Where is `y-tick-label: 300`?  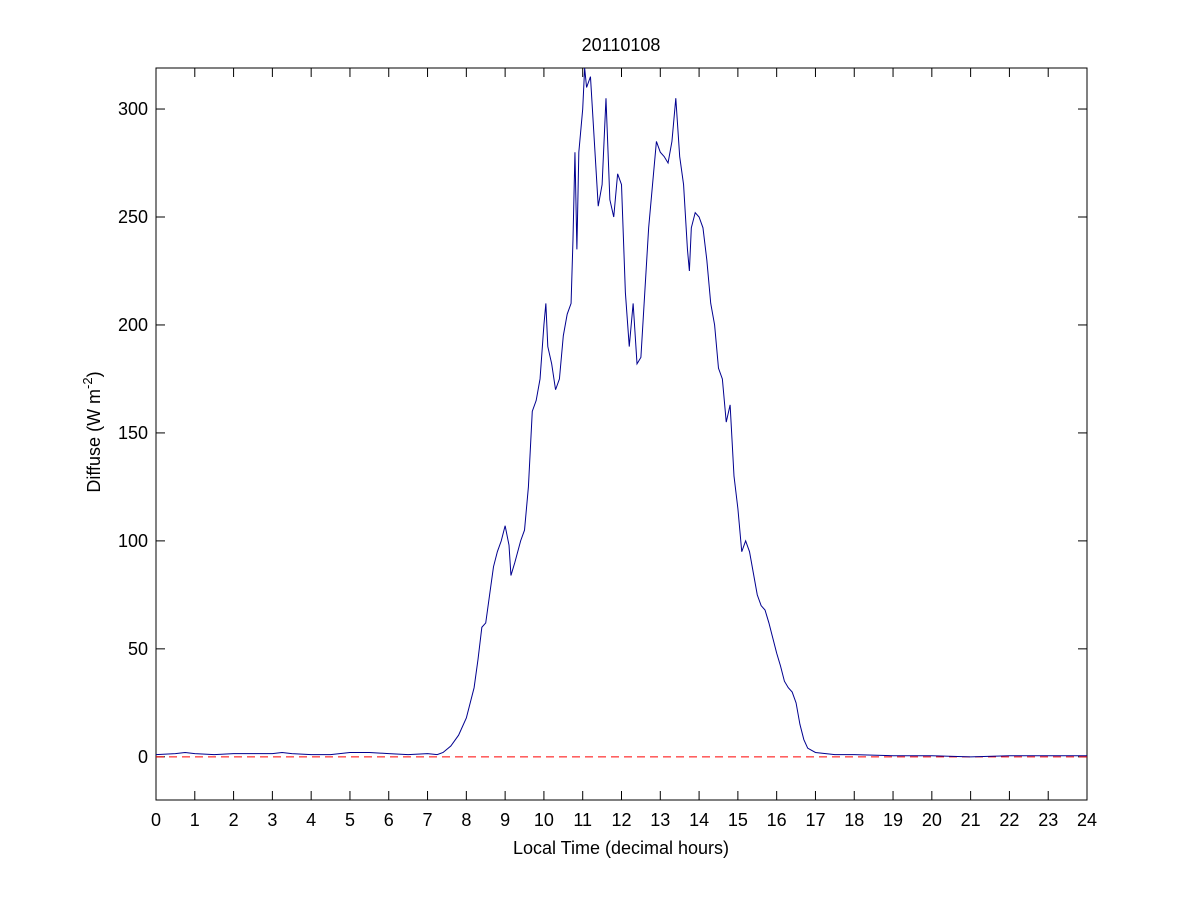
y-tick-label: 300 is located at coordinates (133, 109).